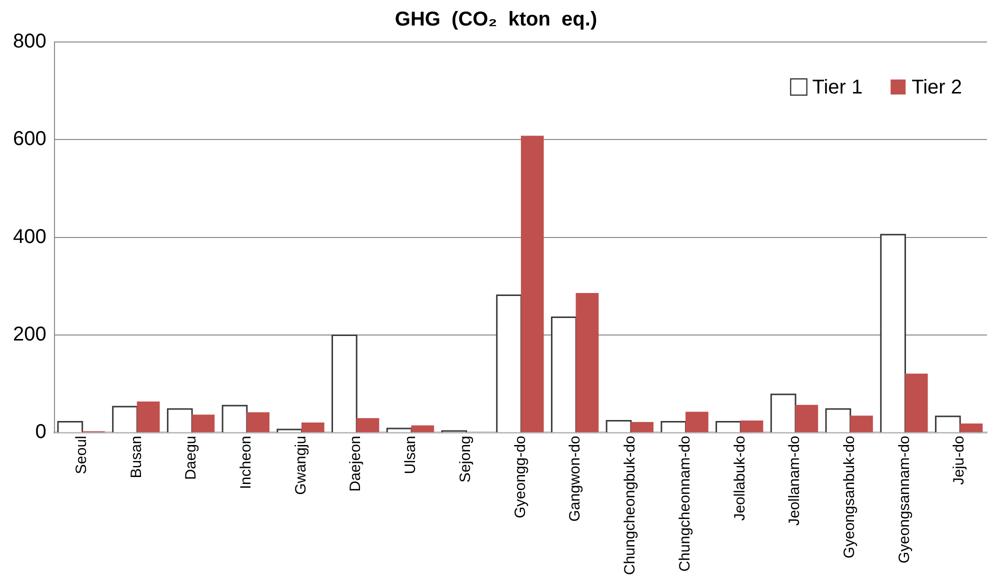  What do you see at coordinates (575, 479) in the screenshot?
I see `x-tick-label: Gangwon-do` at bounding box center [575, 479].